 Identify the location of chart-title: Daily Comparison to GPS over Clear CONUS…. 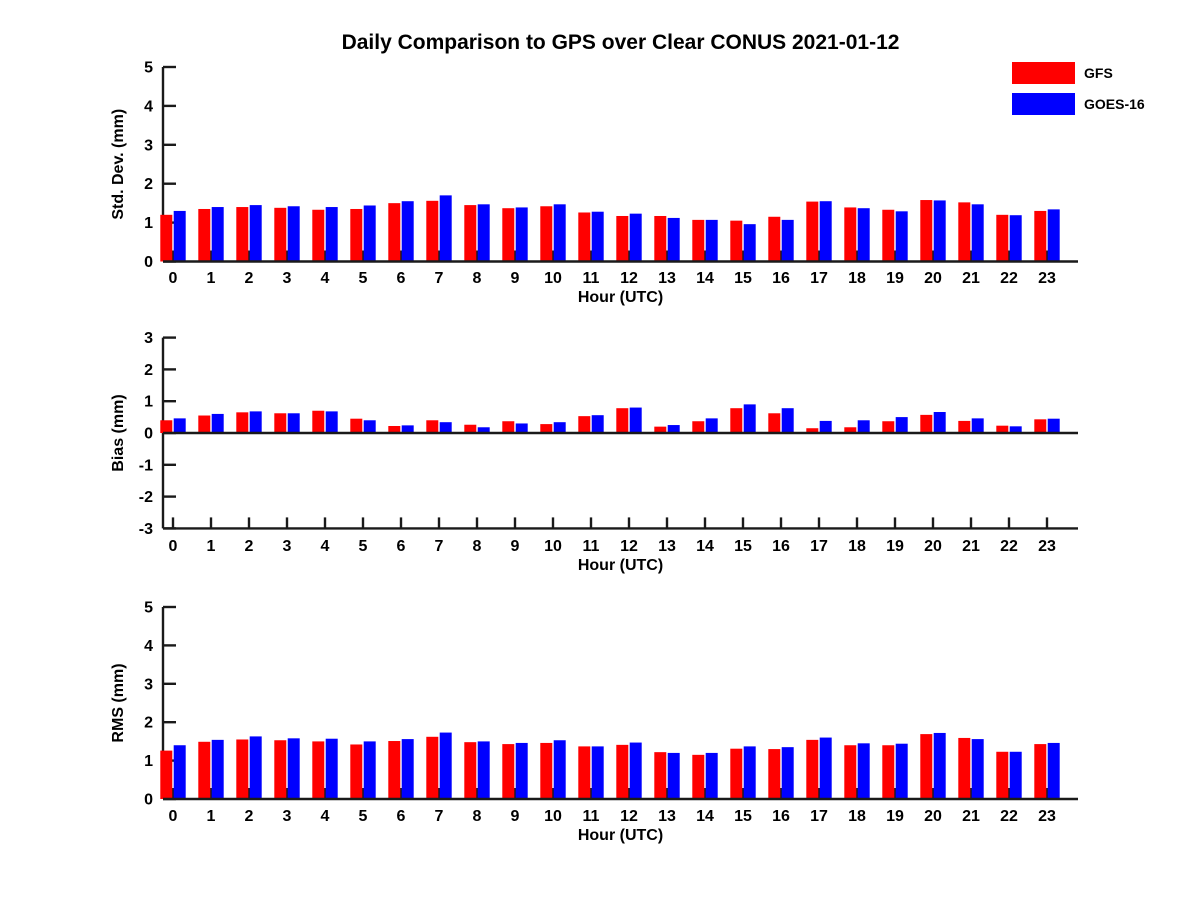
(620, 42).